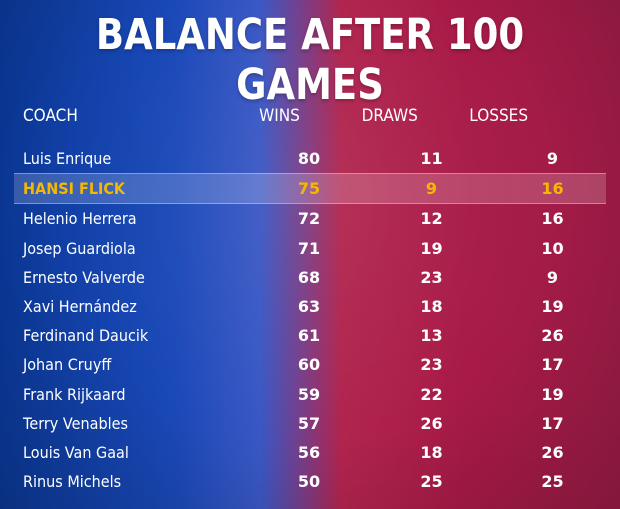  I want to click on wins-value: 63, so click(309, 307).